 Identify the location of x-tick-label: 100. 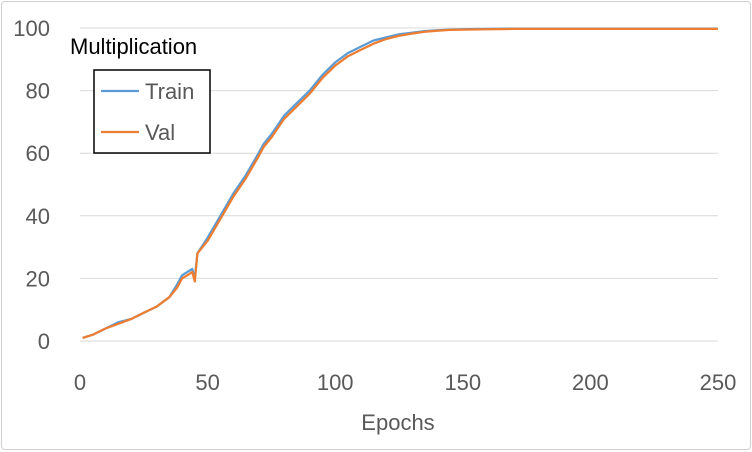
(335, 382).